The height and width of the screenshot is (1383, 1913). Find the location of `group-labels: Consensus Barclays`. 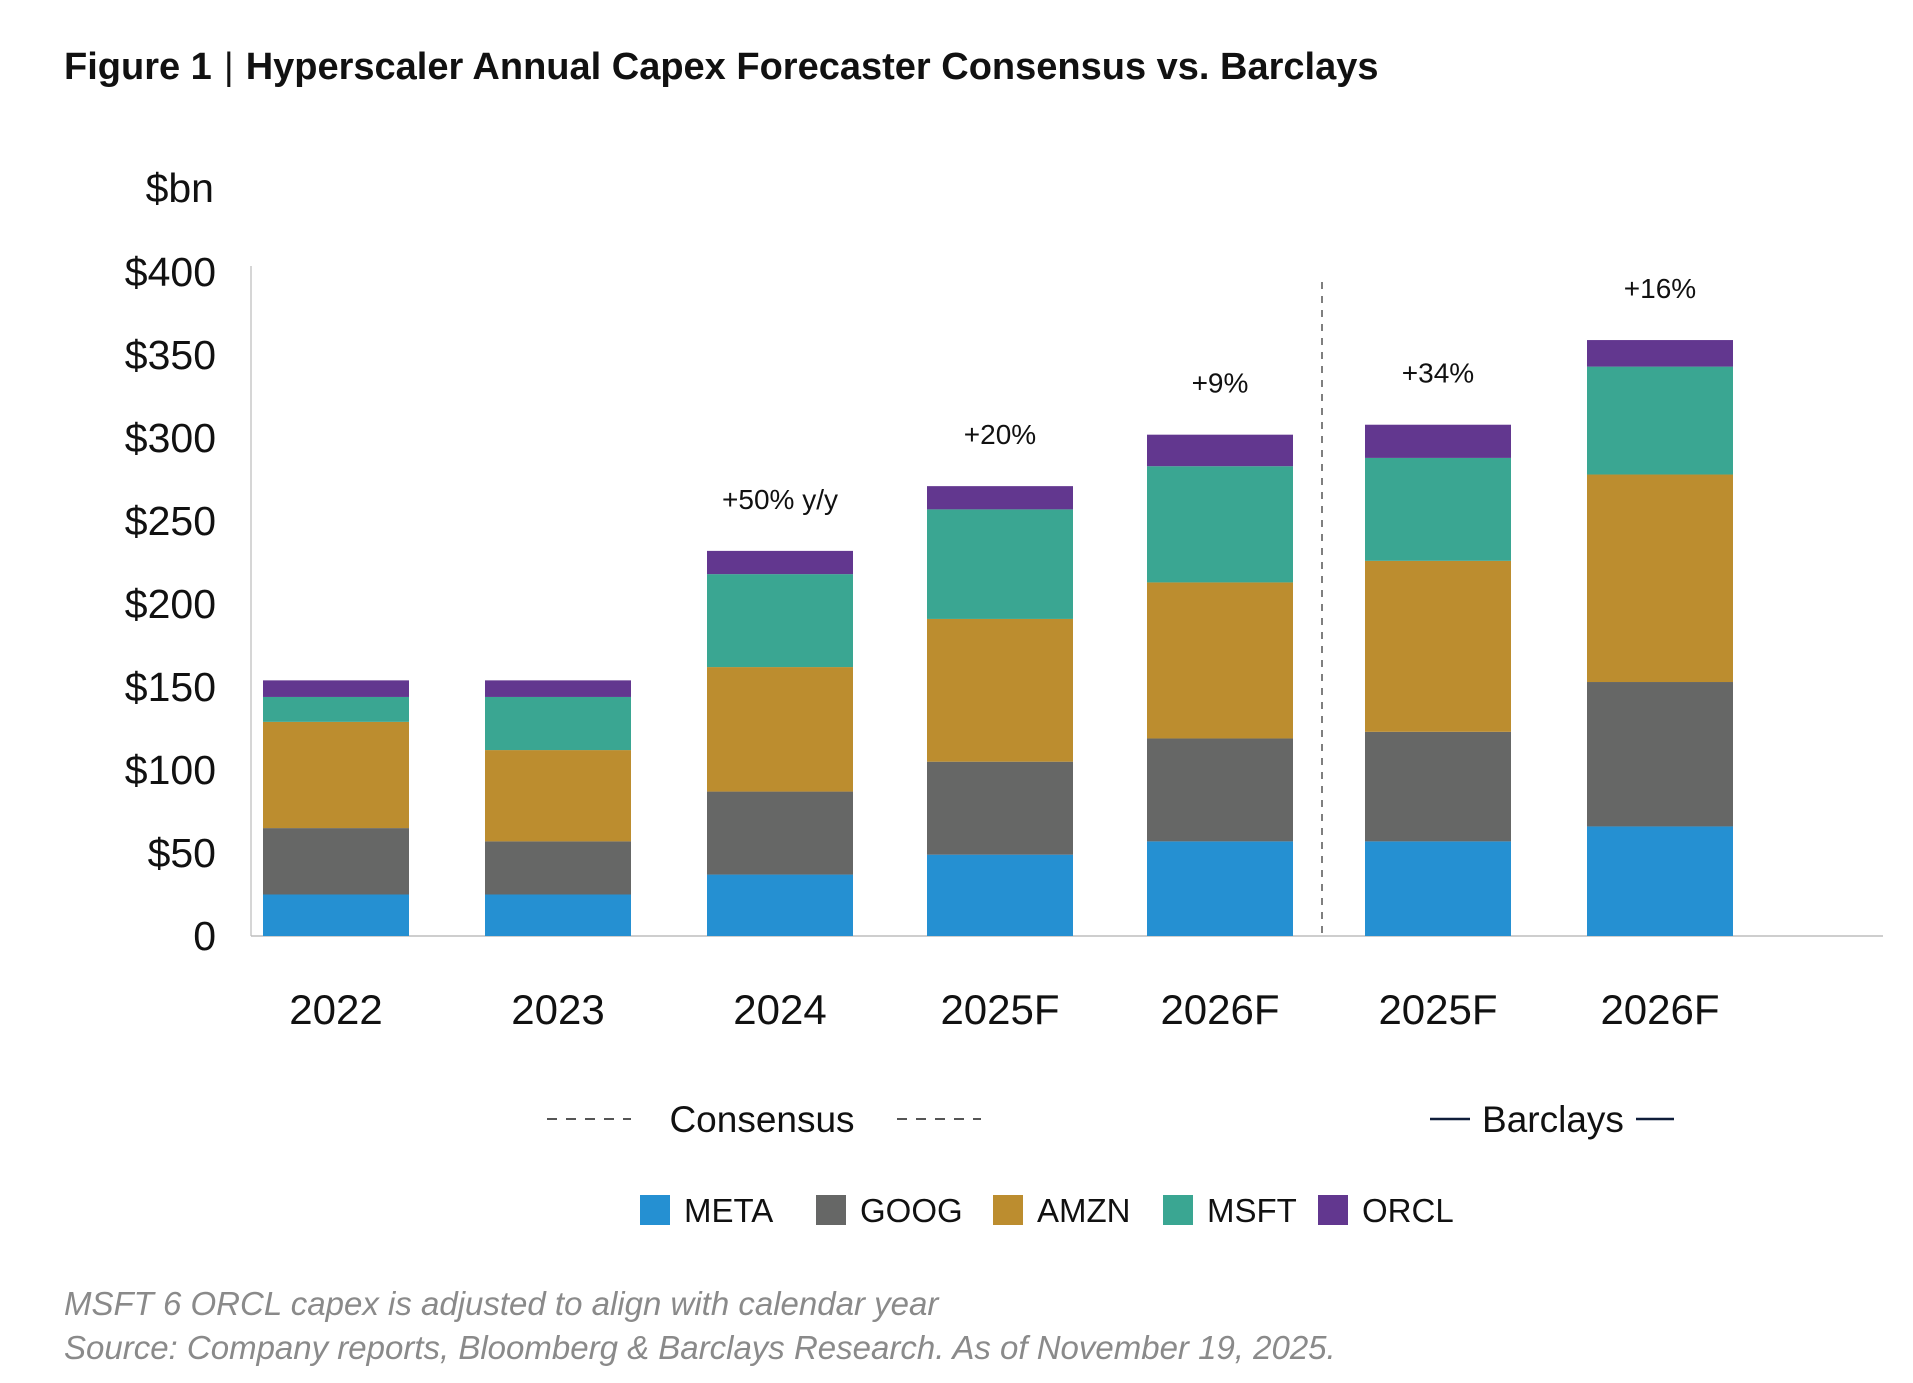

group-labels: Consensus Barclays is located at coordinates (1110, 1119).